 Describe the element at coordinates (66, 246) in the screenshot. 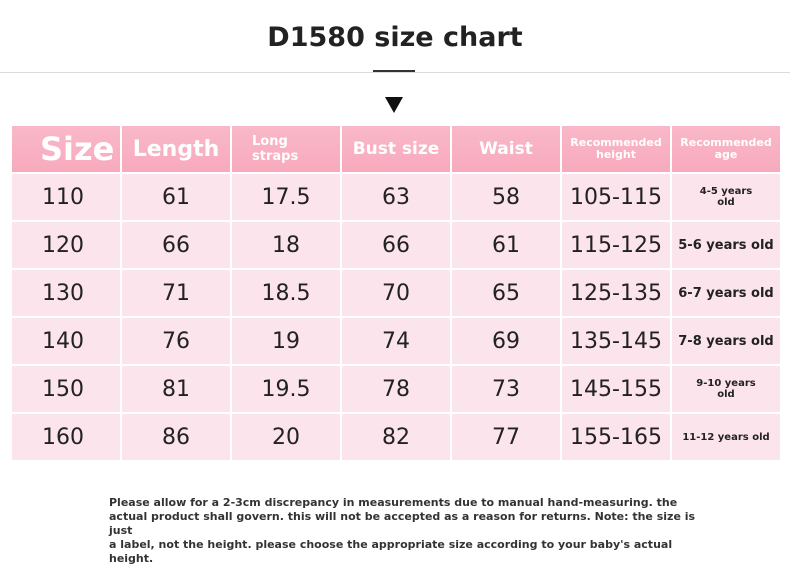

I see `table-cell-size: 120` at that location.